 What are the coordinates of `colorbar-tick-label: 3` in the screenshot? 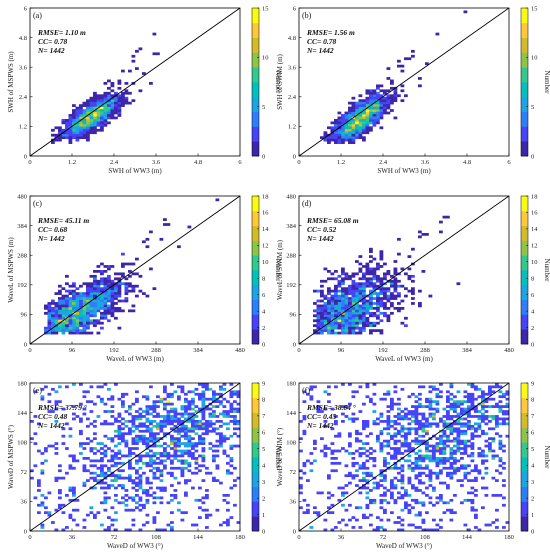 It's located at (532, 482).